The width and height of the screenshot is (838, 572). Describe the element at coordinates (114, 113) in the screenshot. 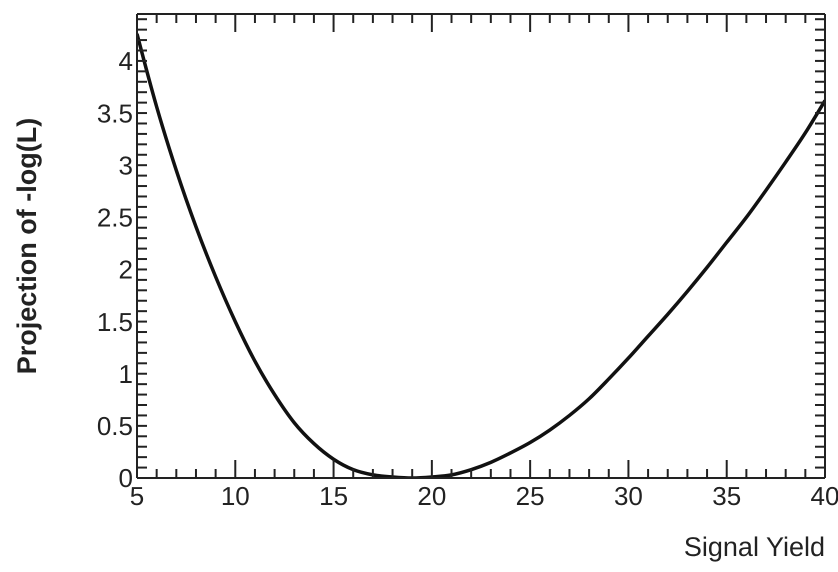

I see `y-tick-label: 3.5` at that location.